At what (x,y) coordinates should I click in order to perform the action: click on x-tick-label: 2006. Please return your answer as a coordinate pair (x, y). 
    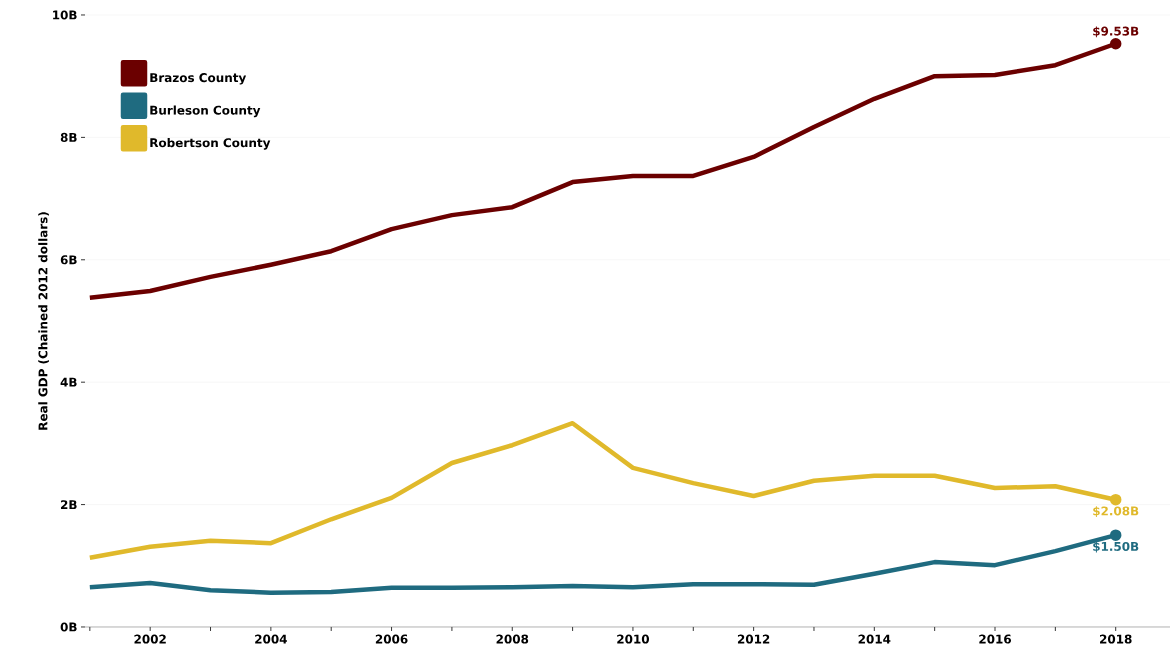
    Looking at the image, I should click on (391, 639).